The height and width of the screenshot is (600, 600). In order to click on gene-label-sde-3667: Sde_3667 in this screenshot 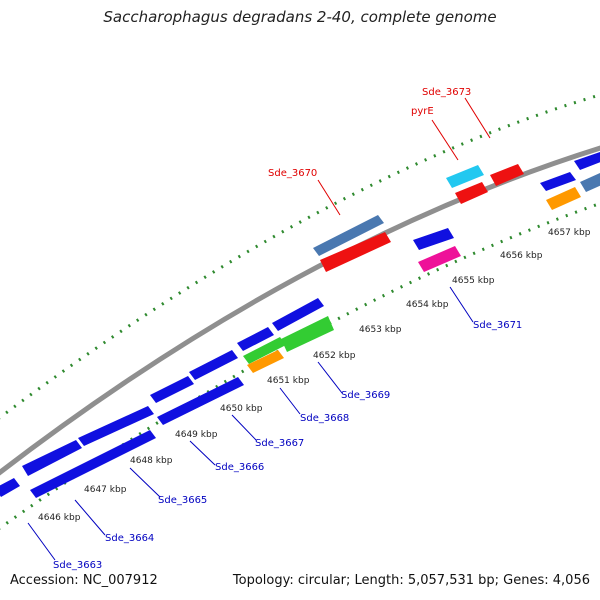, I will do `click(279, 443)`.